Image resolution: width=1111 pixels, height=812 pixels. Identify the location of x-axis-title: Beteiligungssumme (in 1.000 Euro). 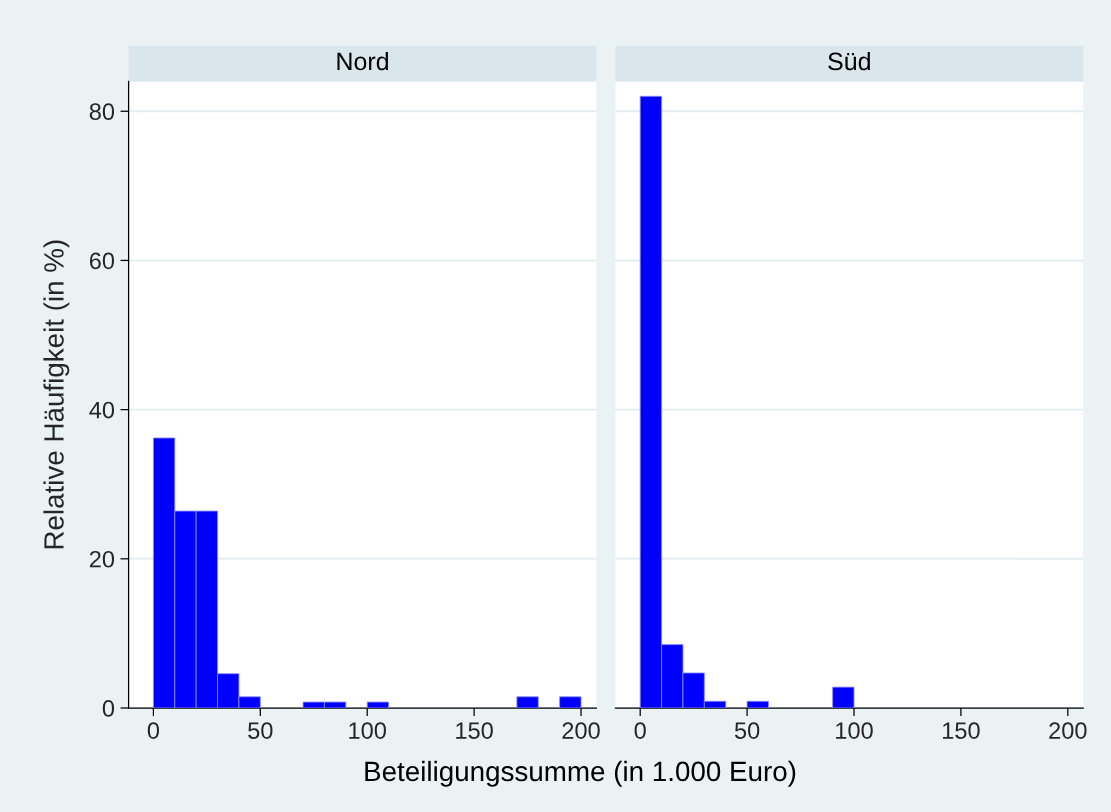
(580, 773).